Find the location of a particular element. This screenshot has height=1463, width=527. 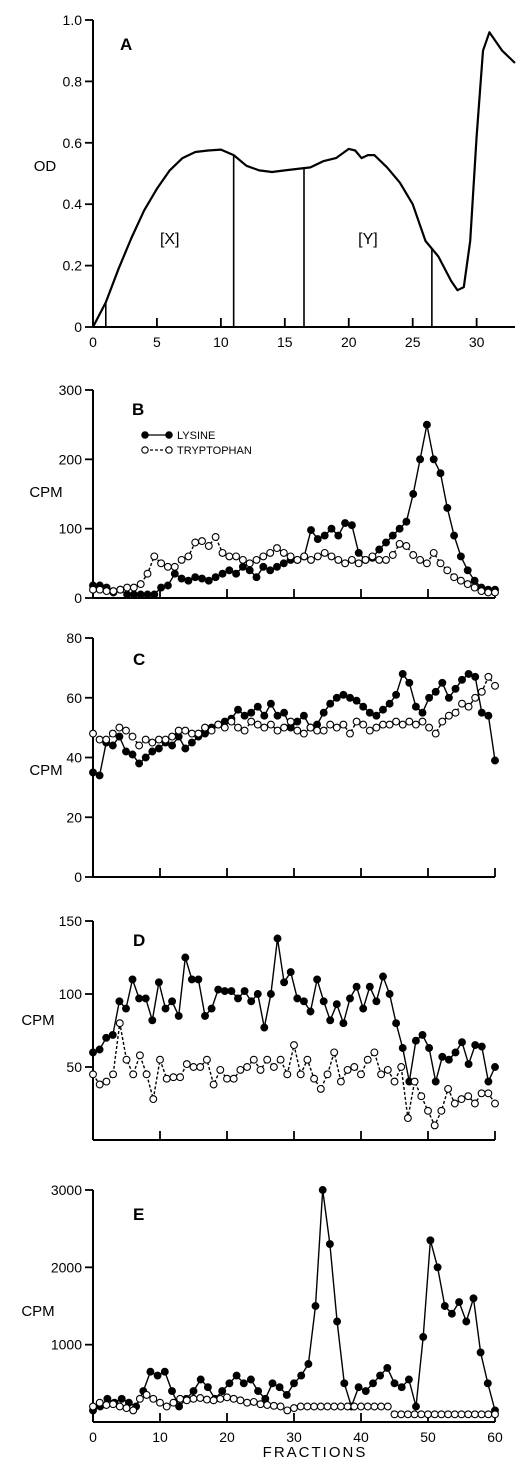

panel-letter: B is located at coordinates (138, 409).